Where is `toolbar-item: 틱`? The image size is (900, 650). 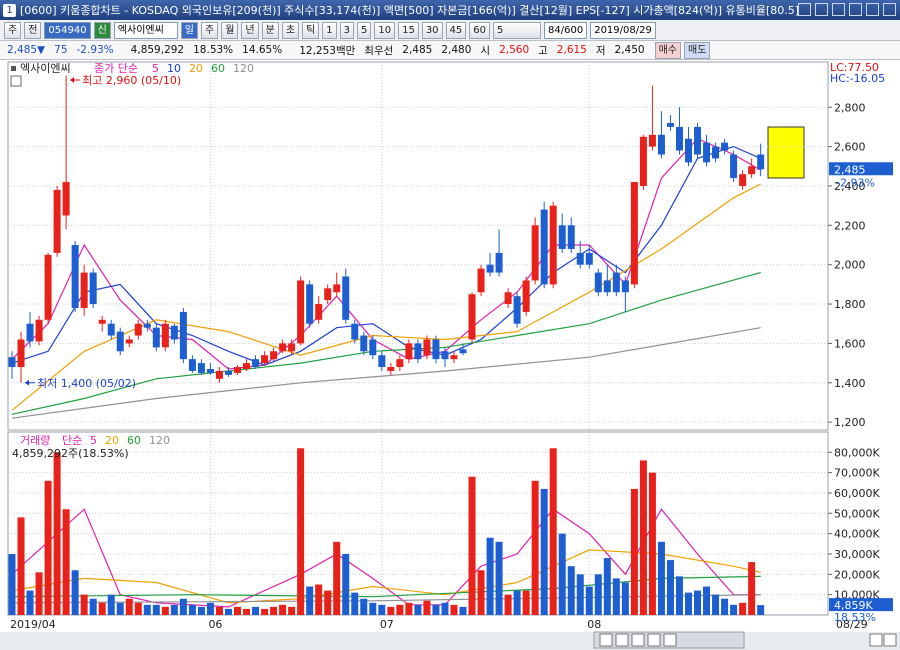
toolbar-item: 틱 is located at coordinates (311, 30).